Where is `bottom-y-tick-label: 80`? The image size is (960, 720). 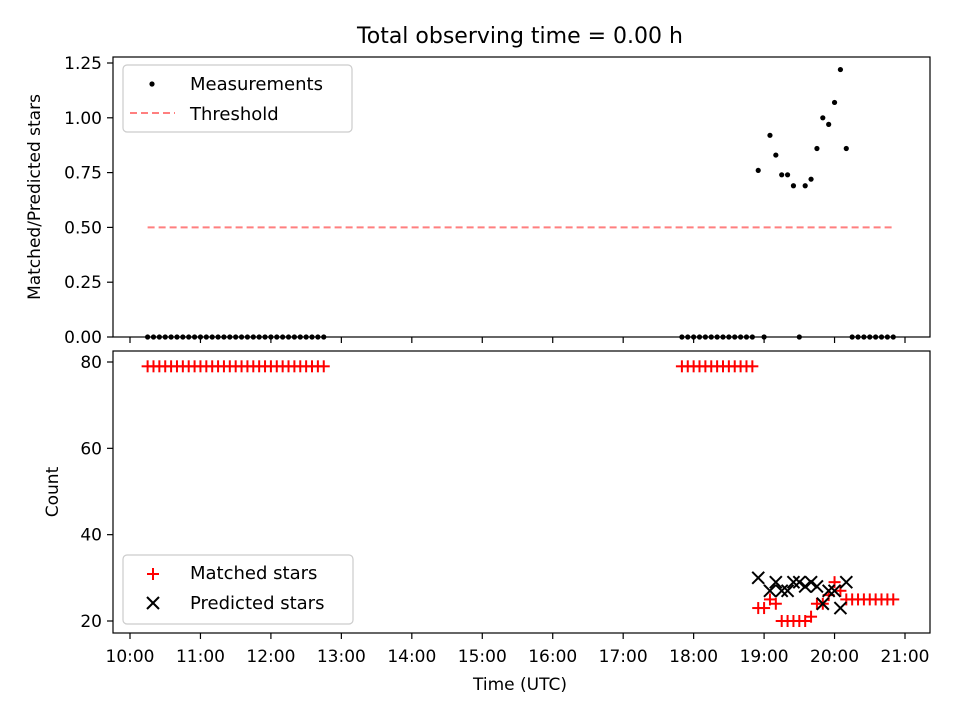 bottom-y-tick-label: 80 is located at coordinates (91, 363).